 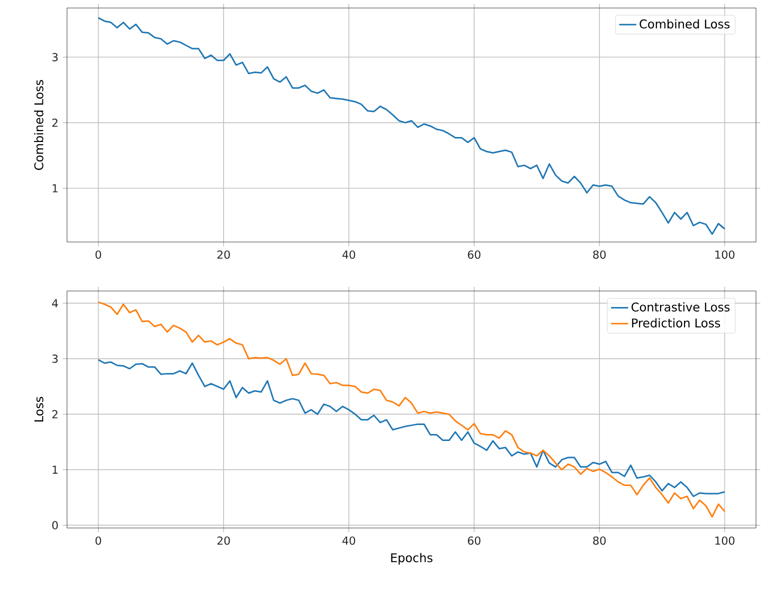 What do you see at coordinates (39, 125) in the screenshot?
I see `y-axis-title: Combined Loss` at bounding box center [39, 125].